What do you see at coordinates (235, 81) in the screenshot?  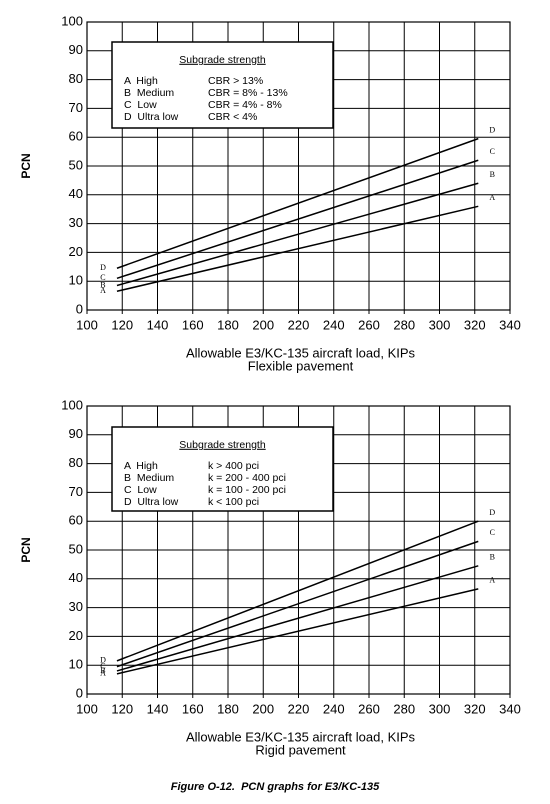 I see `legend-criterion: CBR > 13%` at bounding box center [235, 81].